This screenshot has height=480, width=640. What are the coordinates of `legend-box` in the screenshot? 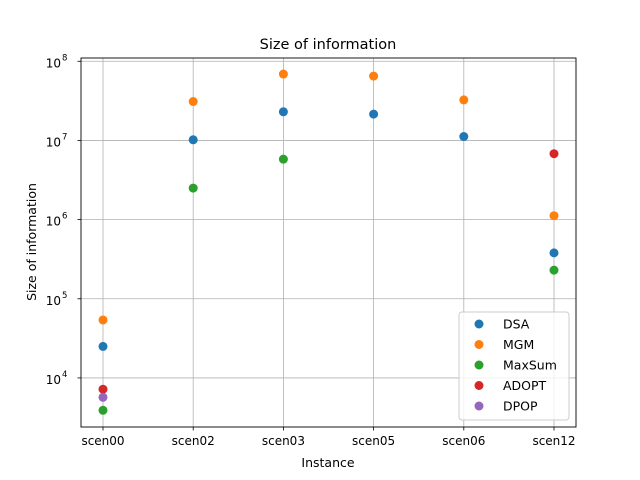 It's located at (514, 366).